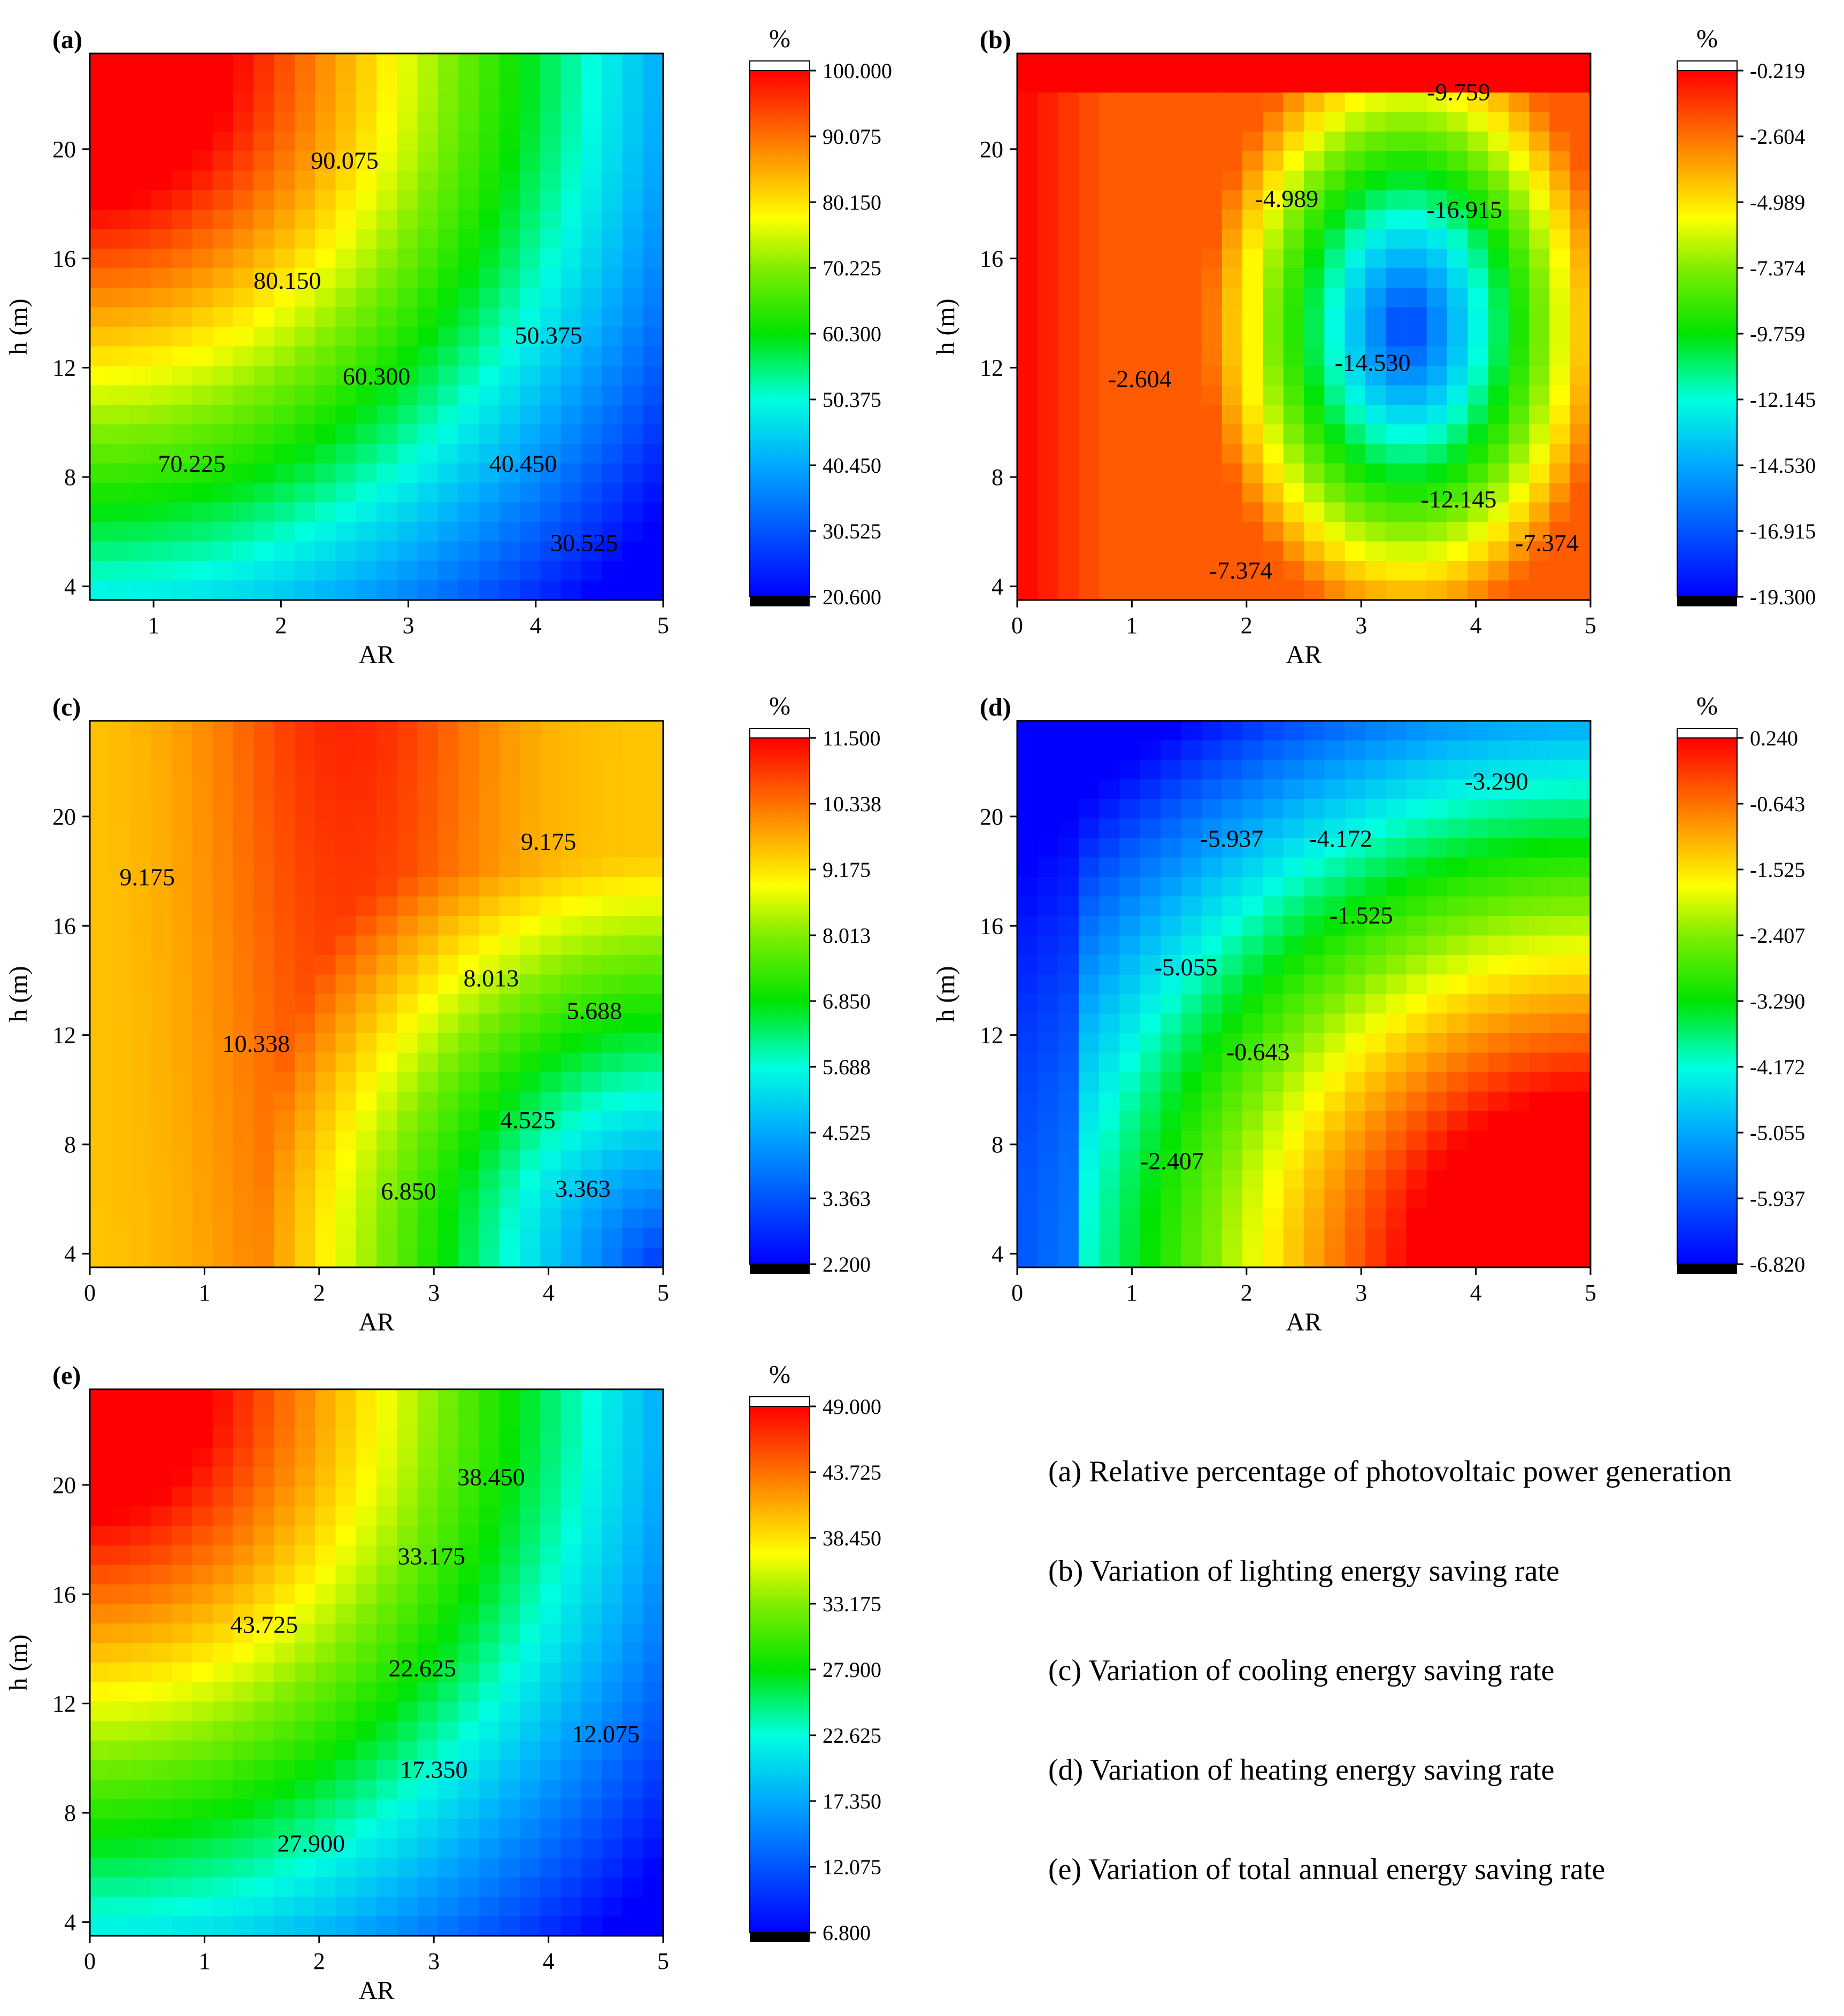 Image resolution: width=1844 pixels, height=2016 pixels. I want to click on plot-frame, so click(377, 327).